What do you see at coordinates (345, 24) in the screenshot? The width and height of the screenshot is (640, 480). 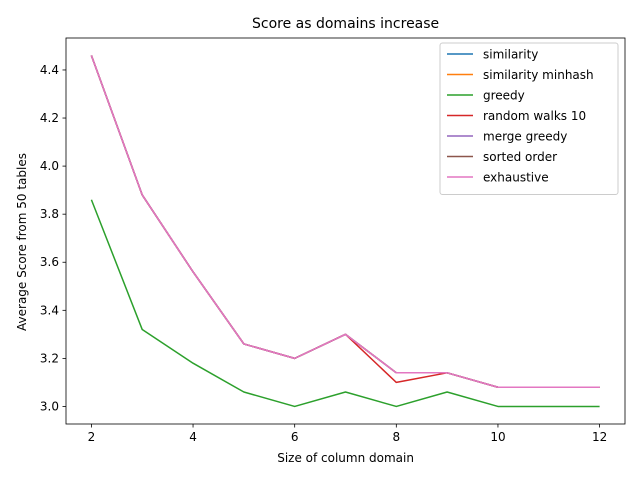 I see `chart-title: Score as domains increase` at bounding box center [345, 24].